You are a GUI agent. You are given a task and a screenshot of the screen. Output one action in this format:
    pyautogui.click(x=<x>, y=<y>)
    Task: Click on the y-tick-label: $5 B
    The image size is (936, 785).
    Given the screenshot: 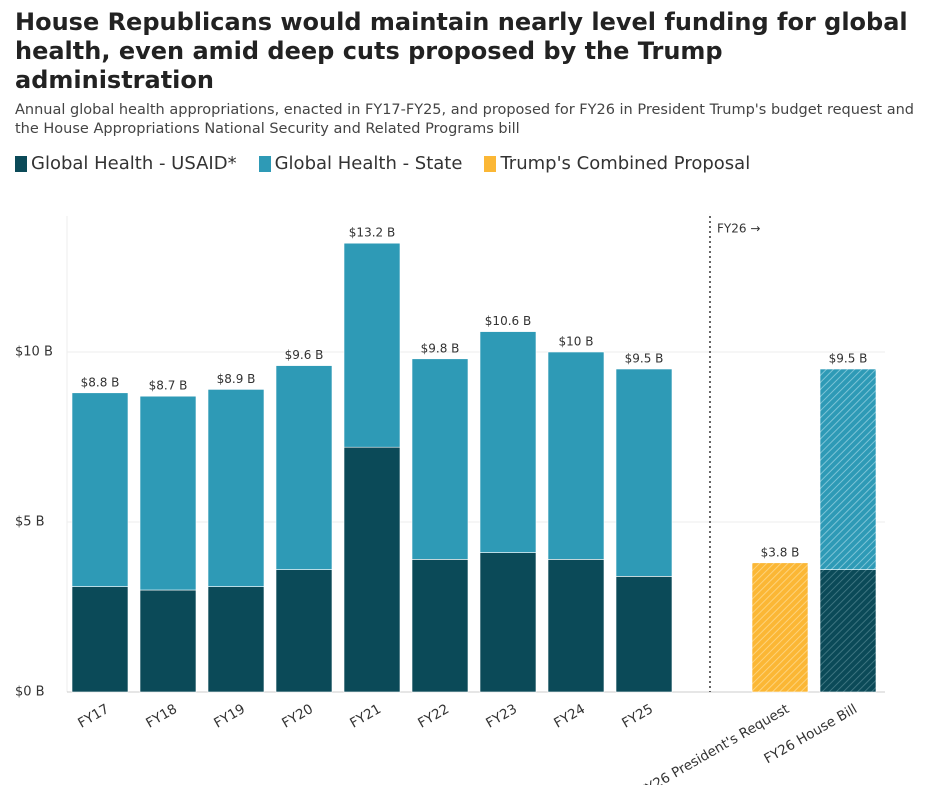 What is the action you would take?
    pyautogui.click(x=30, y=522)
    